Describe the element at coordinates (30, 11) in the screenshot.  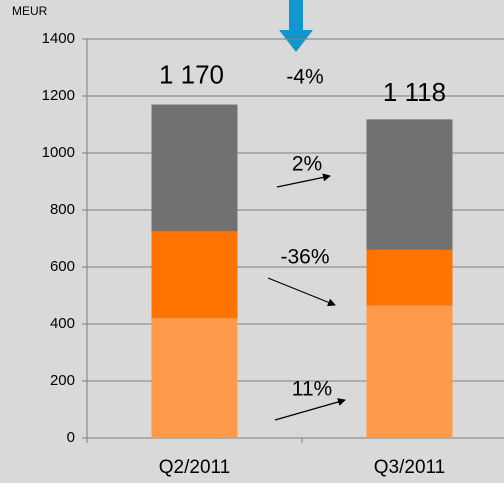
I see `y-axis-label: MEUR` at that location.